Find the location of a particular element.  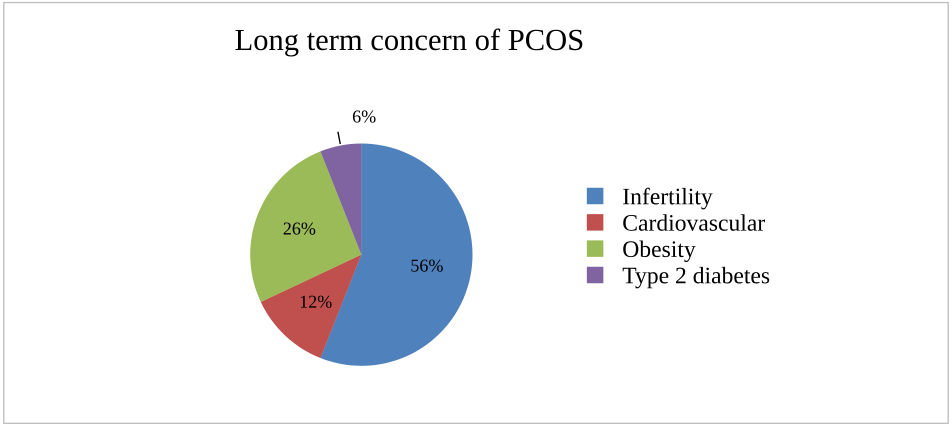

data-label: 26% is located at coordinates (300, 228).